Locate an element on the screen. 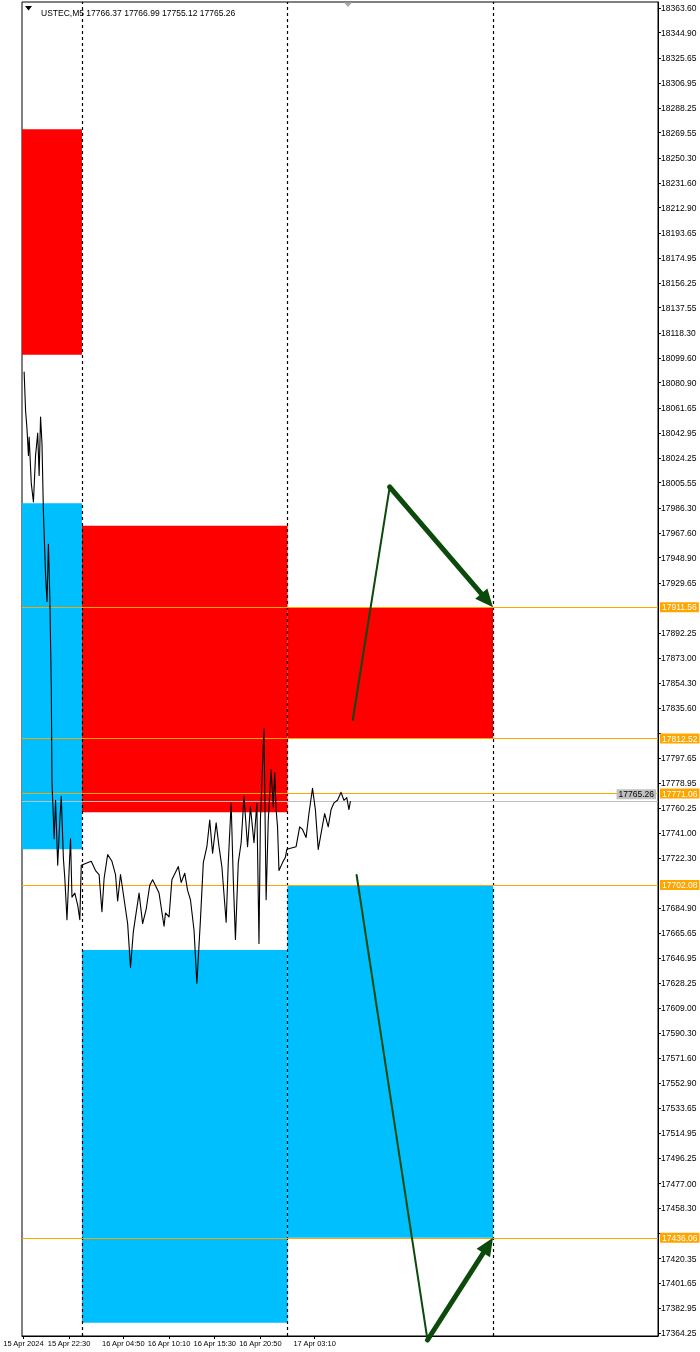 The image size is (700, 1352). y-tick-label: 18193.65 is located at coordinates (679, 233).